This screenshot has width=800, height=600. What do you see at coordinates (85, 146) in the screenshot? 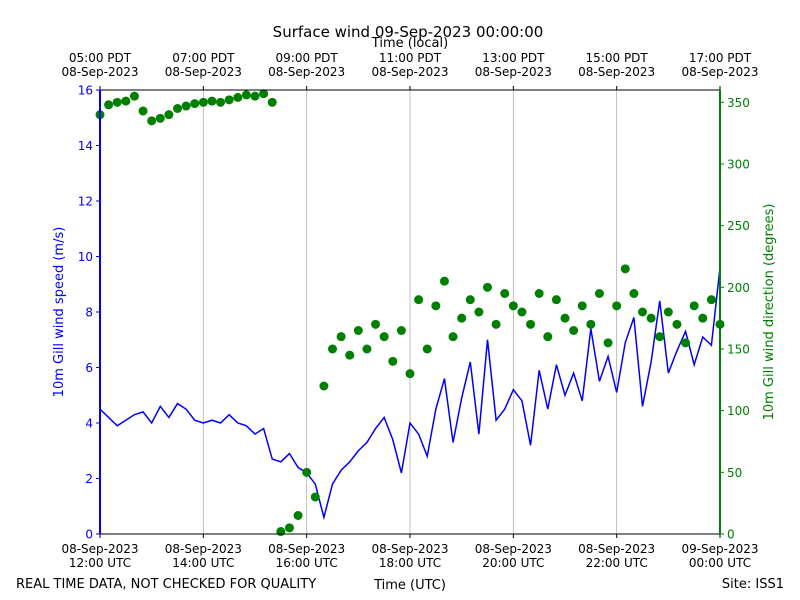
I see `y-tick-label: 14` at bounding box center [85, 146].